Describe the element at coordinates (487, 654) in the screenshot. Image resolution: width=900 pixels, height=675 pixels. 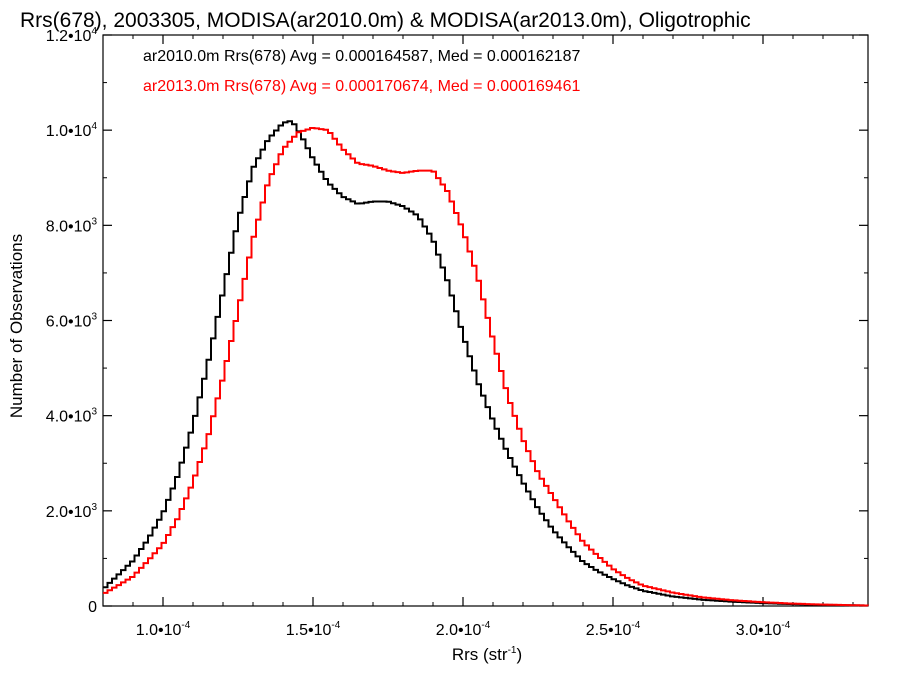
I see `x-axis-label: Rrs (str-1)` at that location.